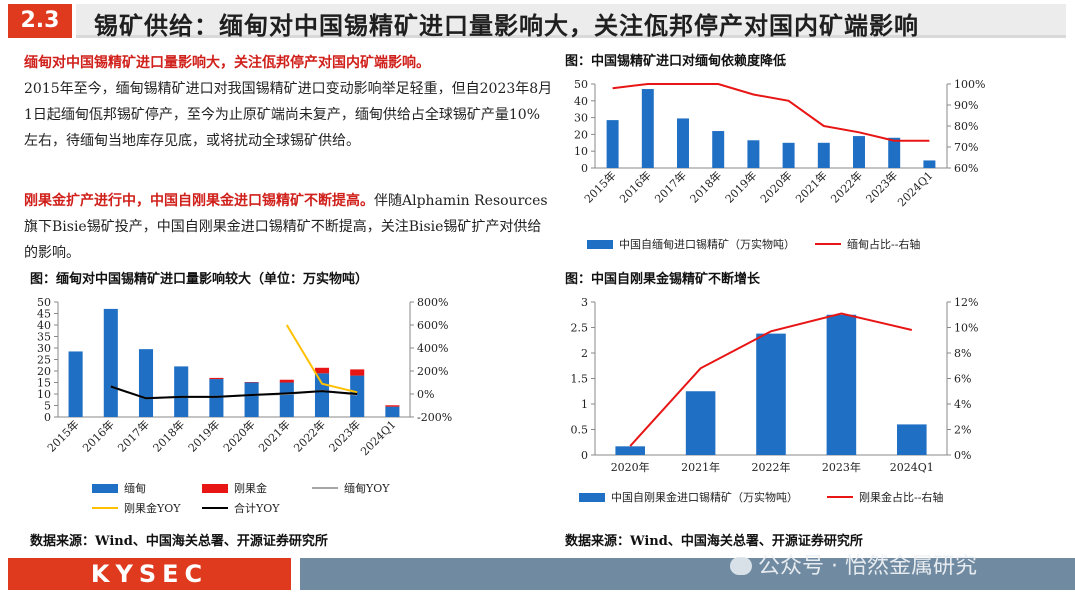  Describe the element at coordinates (704, 497) in the screenshot. I see `legend-label: 中国自刚果金进口锡精矿（万实物吨）` at that location.